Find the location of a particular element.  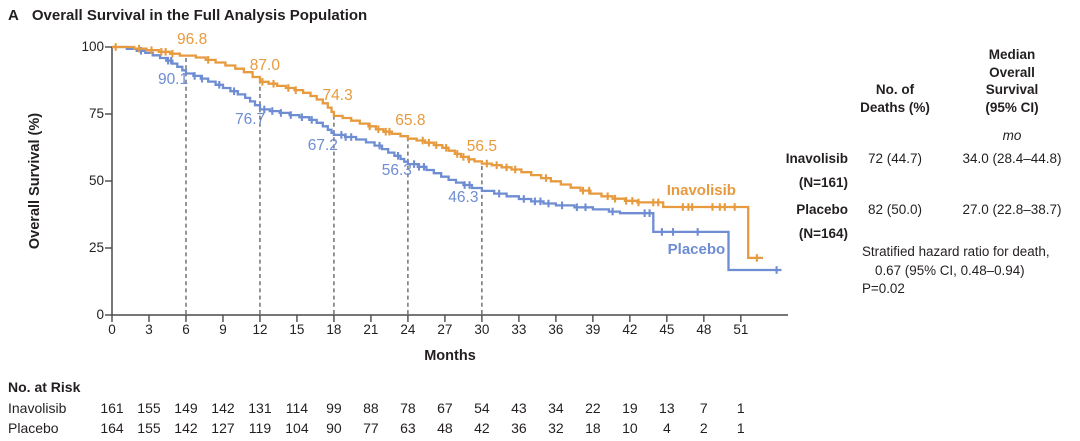

curve-label-inavolisib: Inavolisib is located at coordinates (701, 190).